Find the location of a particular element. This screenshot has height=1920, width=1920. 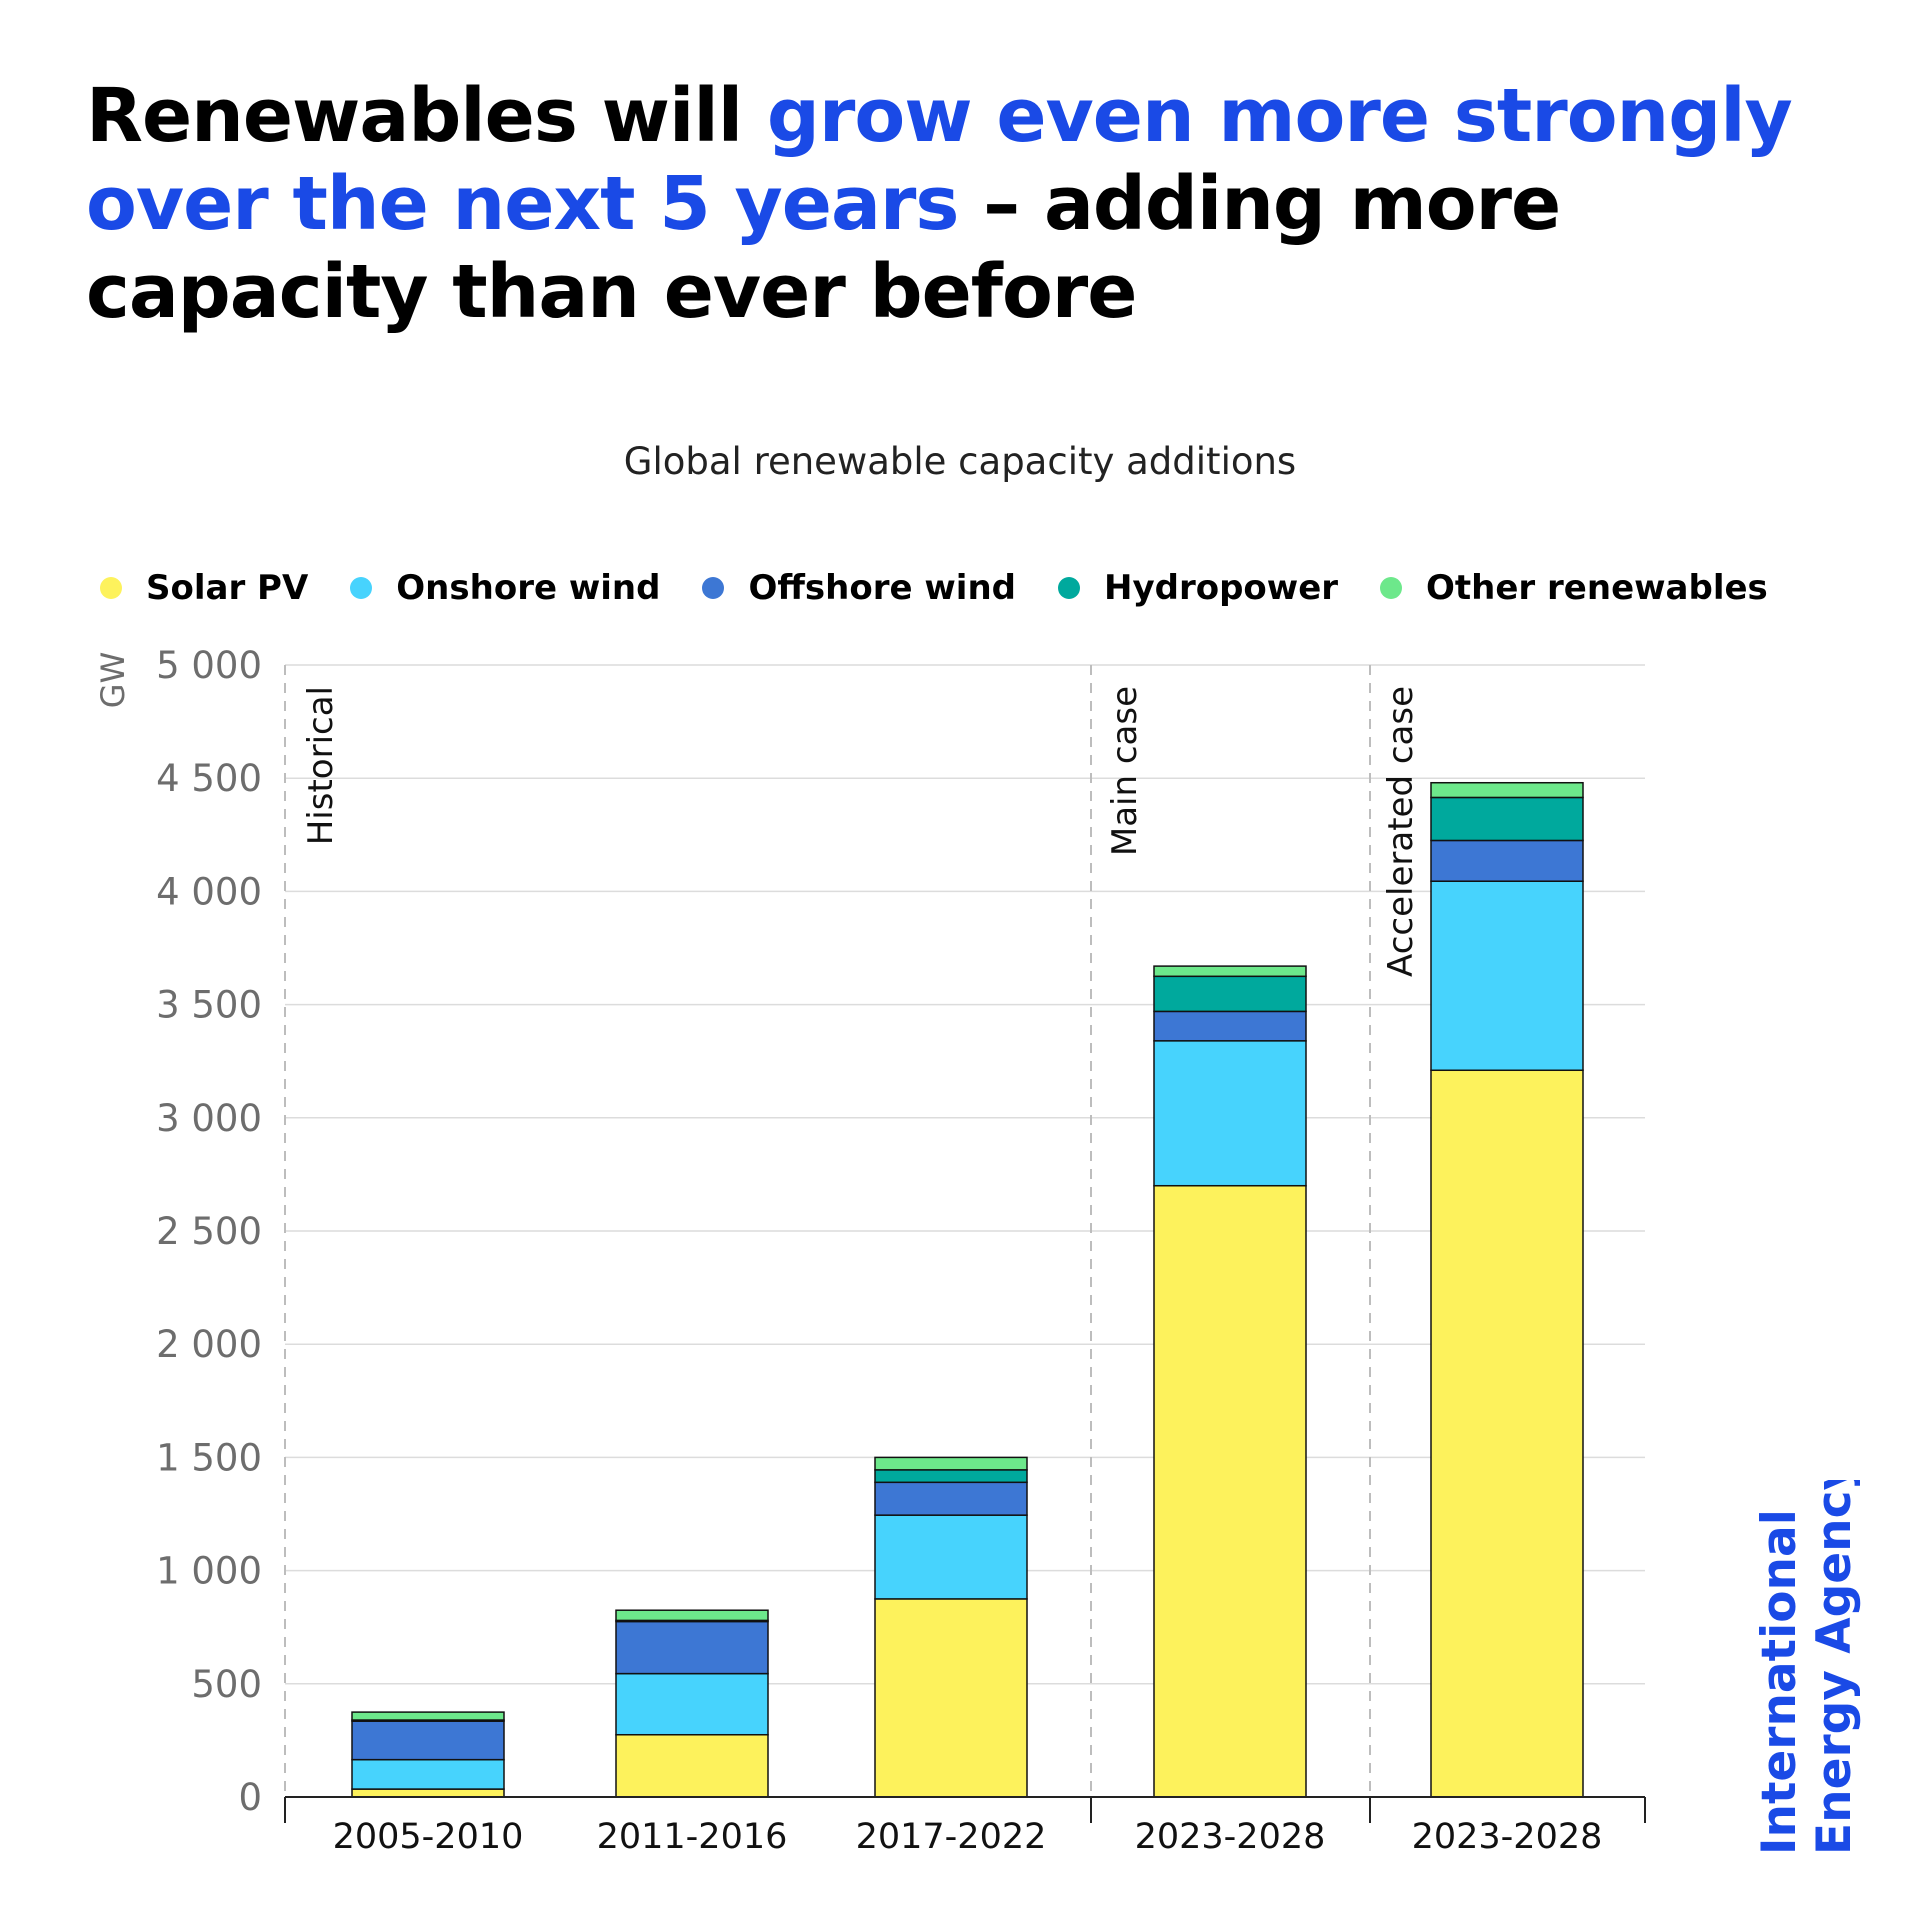

x-tick-label: 2005-2010 is located at coordinates (428, 1837).